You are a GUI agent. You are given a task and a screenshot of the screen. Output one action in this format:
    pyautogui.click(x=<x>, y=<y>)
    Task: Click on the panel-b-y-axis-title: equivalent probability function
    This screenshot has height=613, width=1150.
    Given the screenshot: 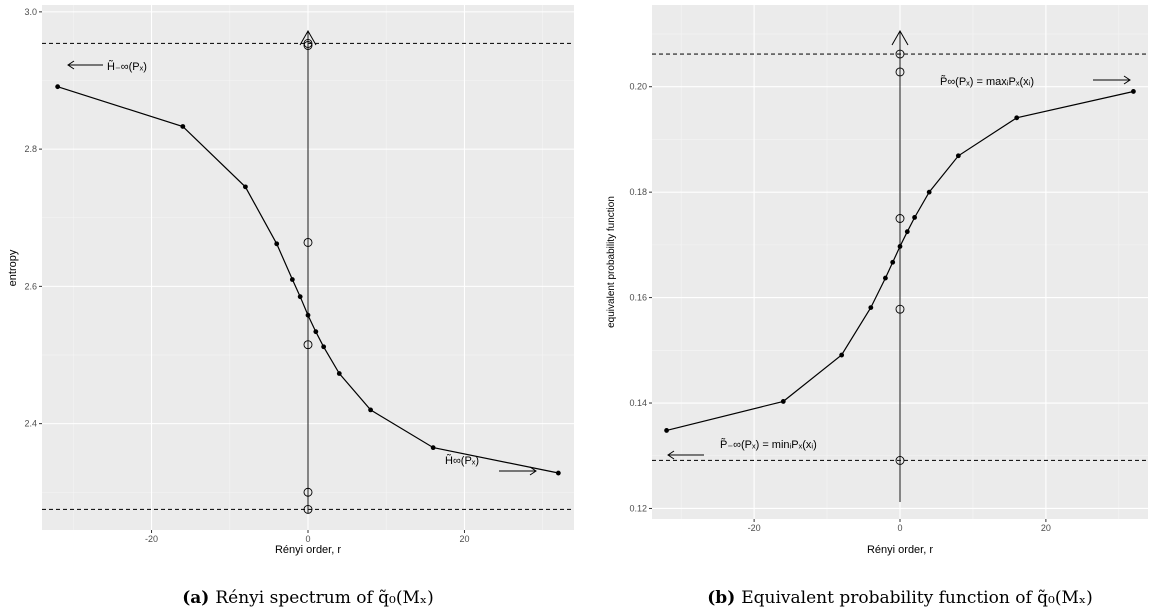 What is the action you would take?
    pyautogui.click(x=611, y=262)
    